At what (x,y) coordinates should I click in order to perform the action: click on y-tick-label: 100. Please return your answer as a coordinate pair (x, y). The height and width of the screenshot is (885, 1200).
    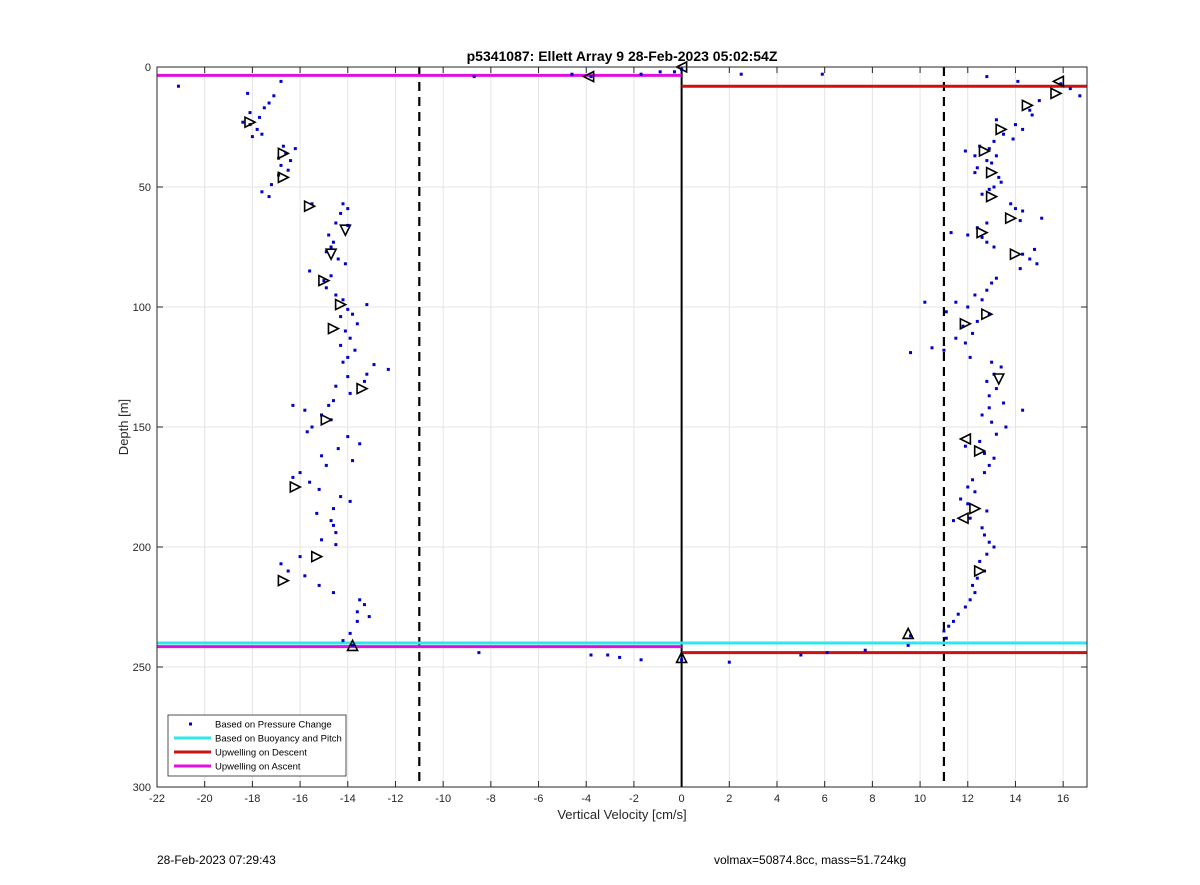
    Looking at the image, I should click on (142, 308).